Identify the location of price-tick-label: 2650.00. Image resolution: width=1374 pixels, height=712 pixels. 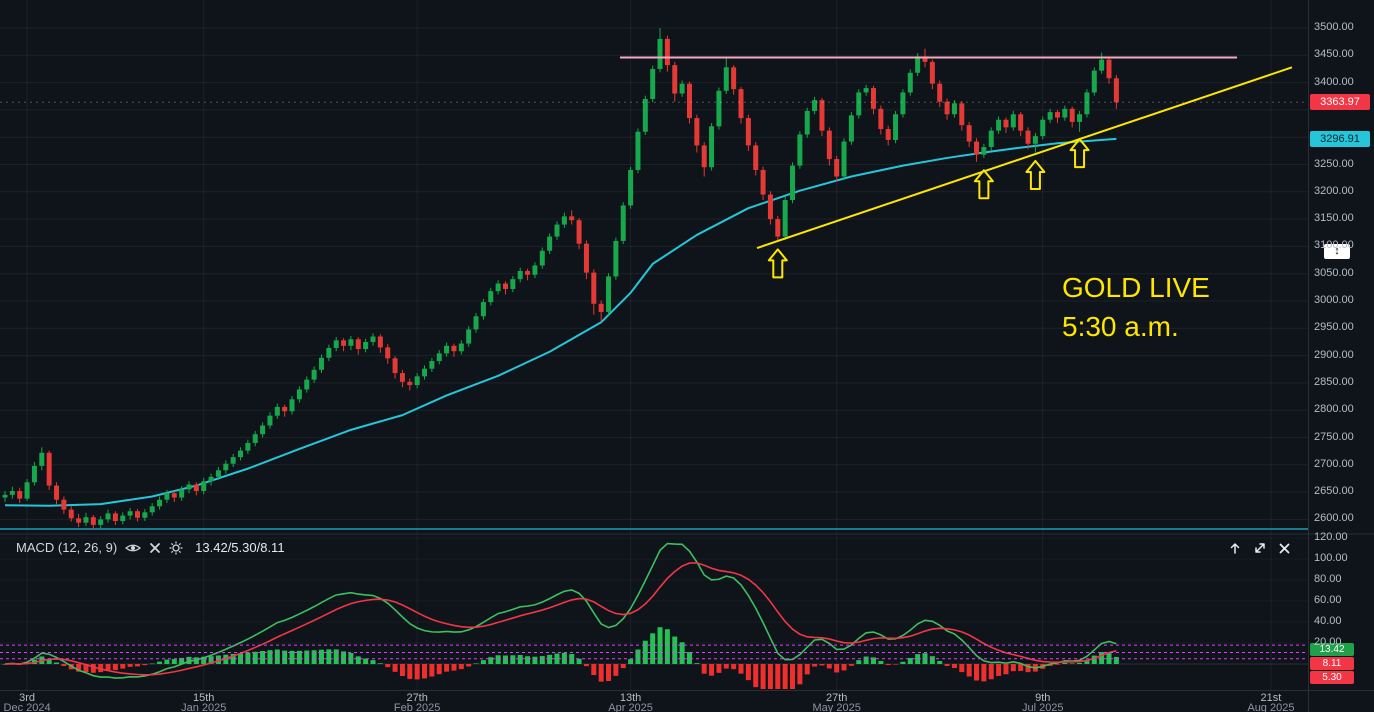
(1334, 491).